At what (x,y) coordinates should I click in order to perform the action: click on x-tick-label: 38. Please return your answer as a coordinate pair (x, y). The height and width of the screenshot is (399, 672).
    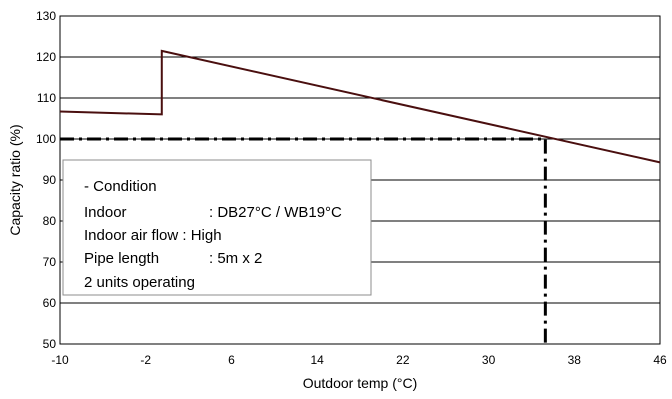
    Looking at the image, I should click on (575, 360).